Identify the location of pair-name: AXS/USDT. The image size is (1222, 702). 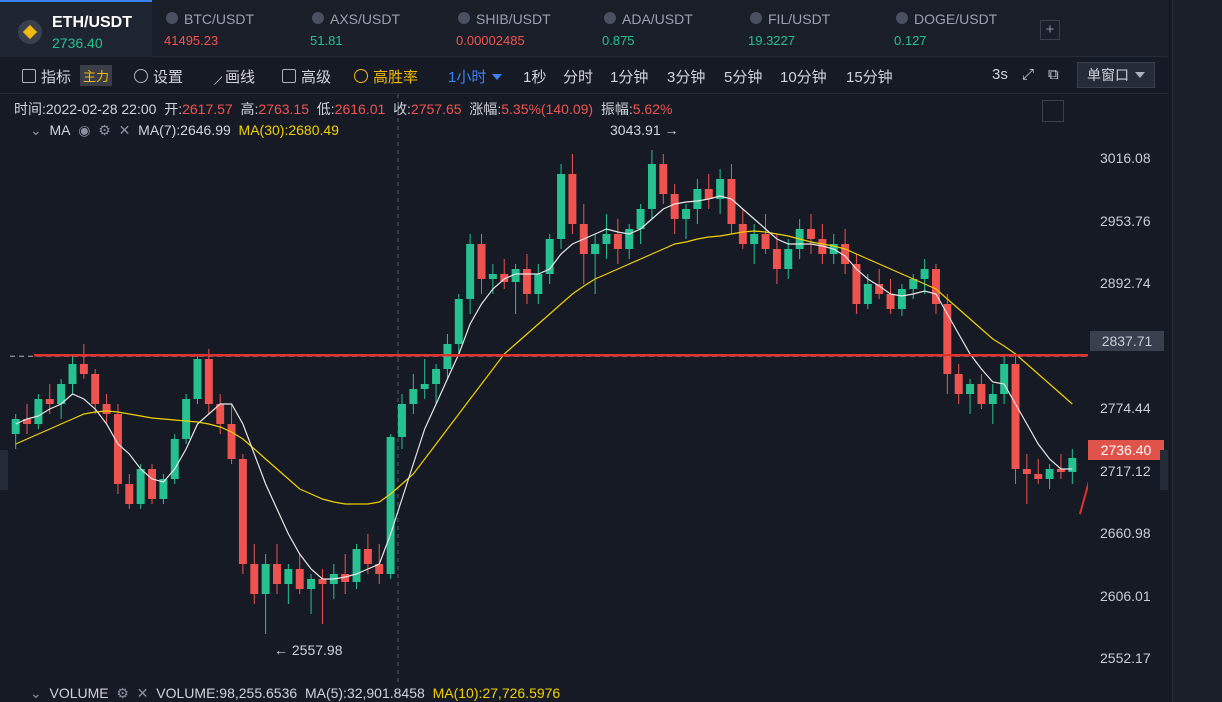
(365, 19).